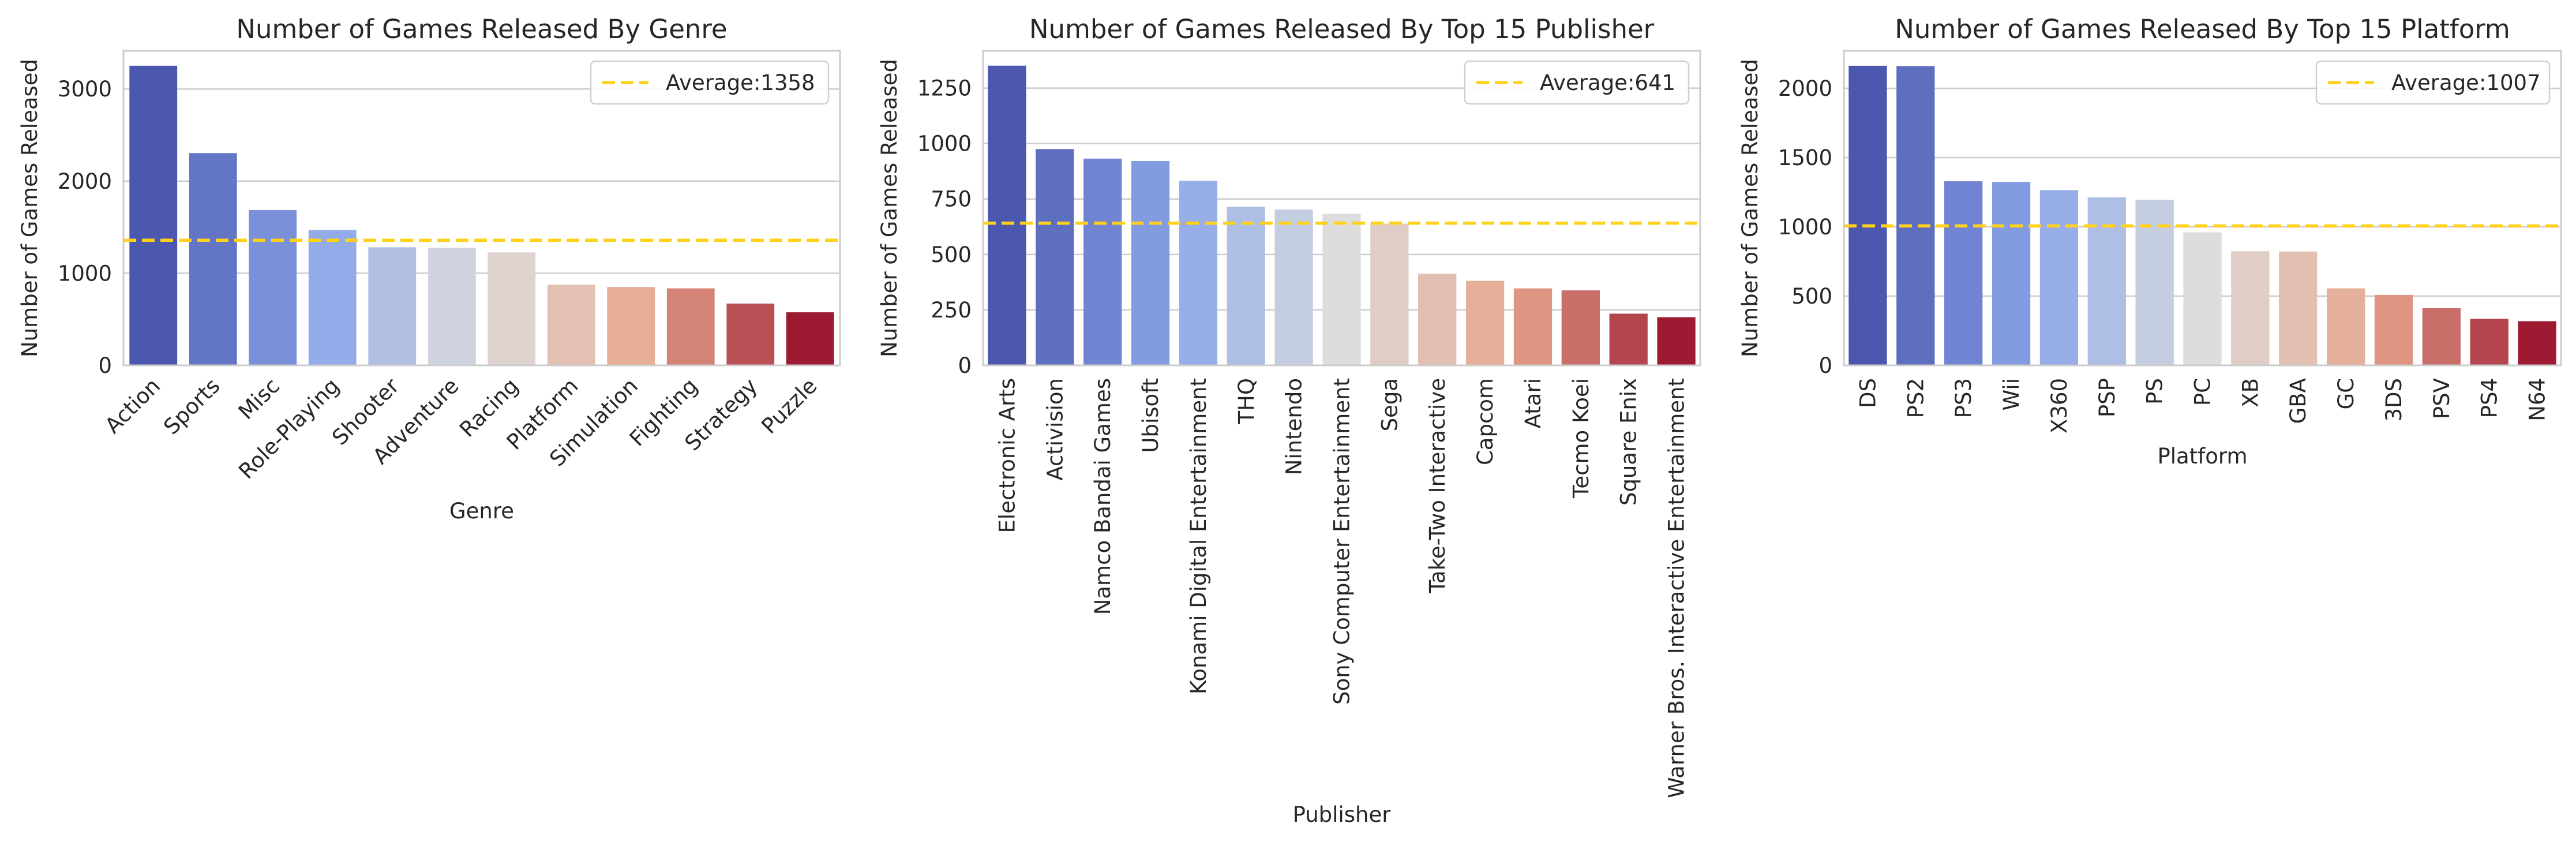 This screenshot has width=2576, height=845. What do you see at coordinates (1581, 438) in the screenshot?
I see `x-tick-label: Tecmo Koei` at bounding box center [1581, 438].